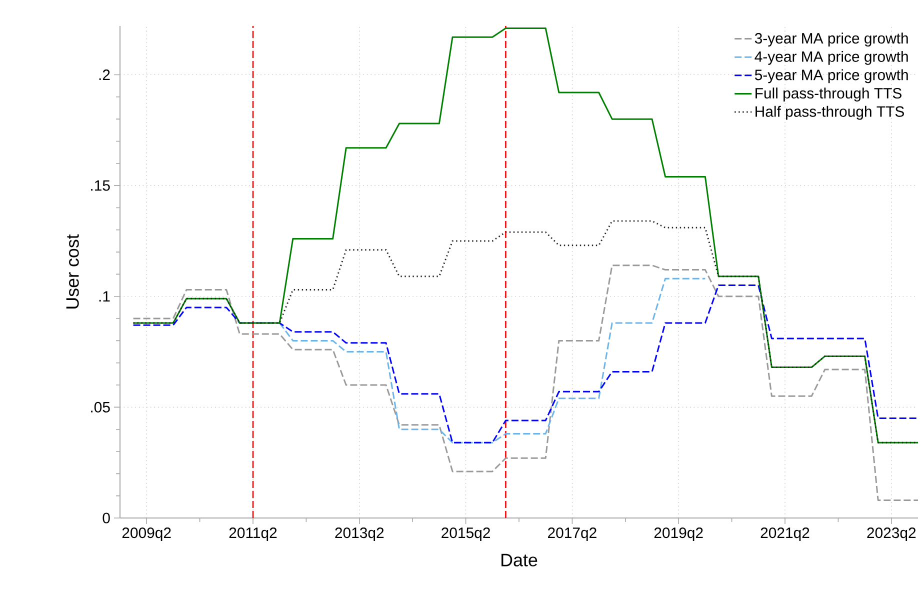 The height and width of the screenshot is (599, 923). I want to click on x-tick-label: 2011q2, so click(253, 535).